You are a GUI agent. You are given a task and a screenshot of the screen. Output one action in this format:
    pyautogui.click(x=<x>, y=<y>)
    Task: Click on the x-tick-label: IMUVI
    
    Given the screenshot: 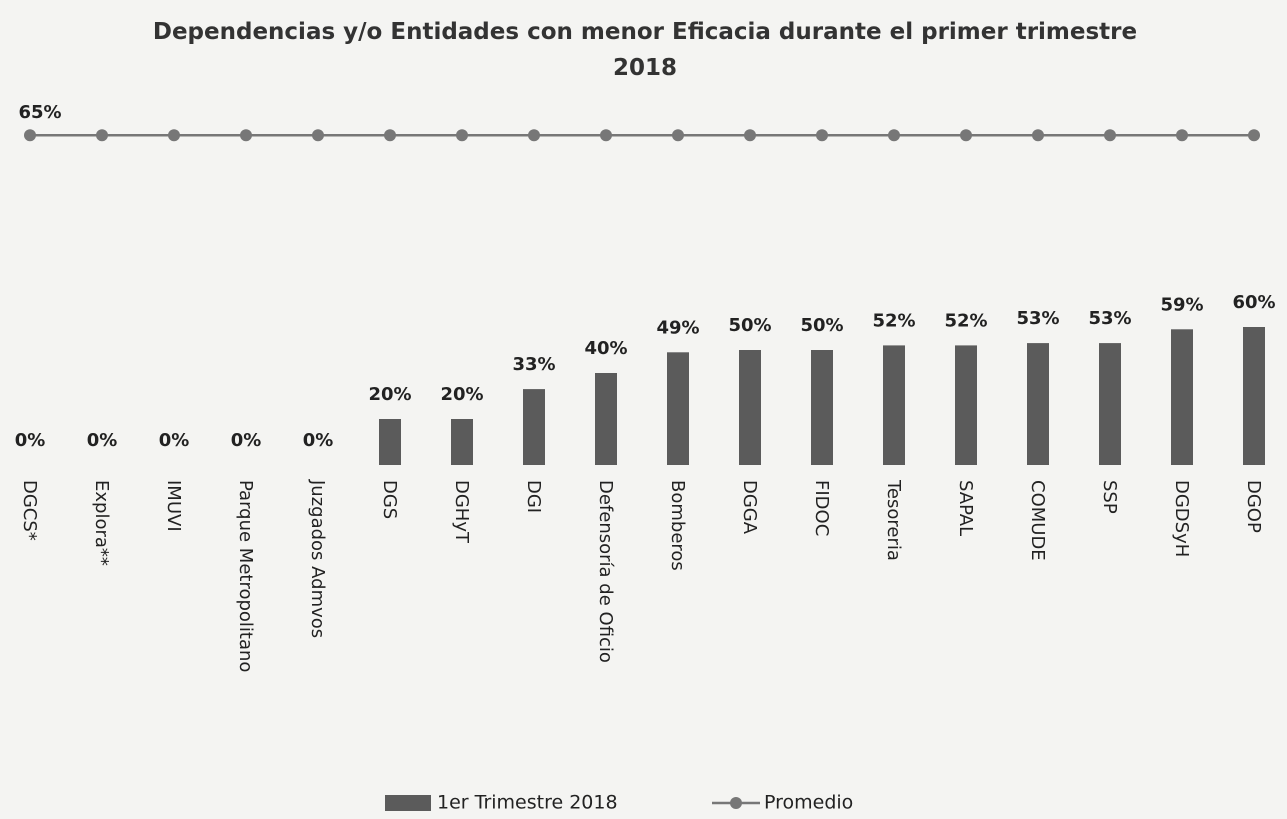 What is the action you would take?
    pyautogui.click(x=173, y=506)
    